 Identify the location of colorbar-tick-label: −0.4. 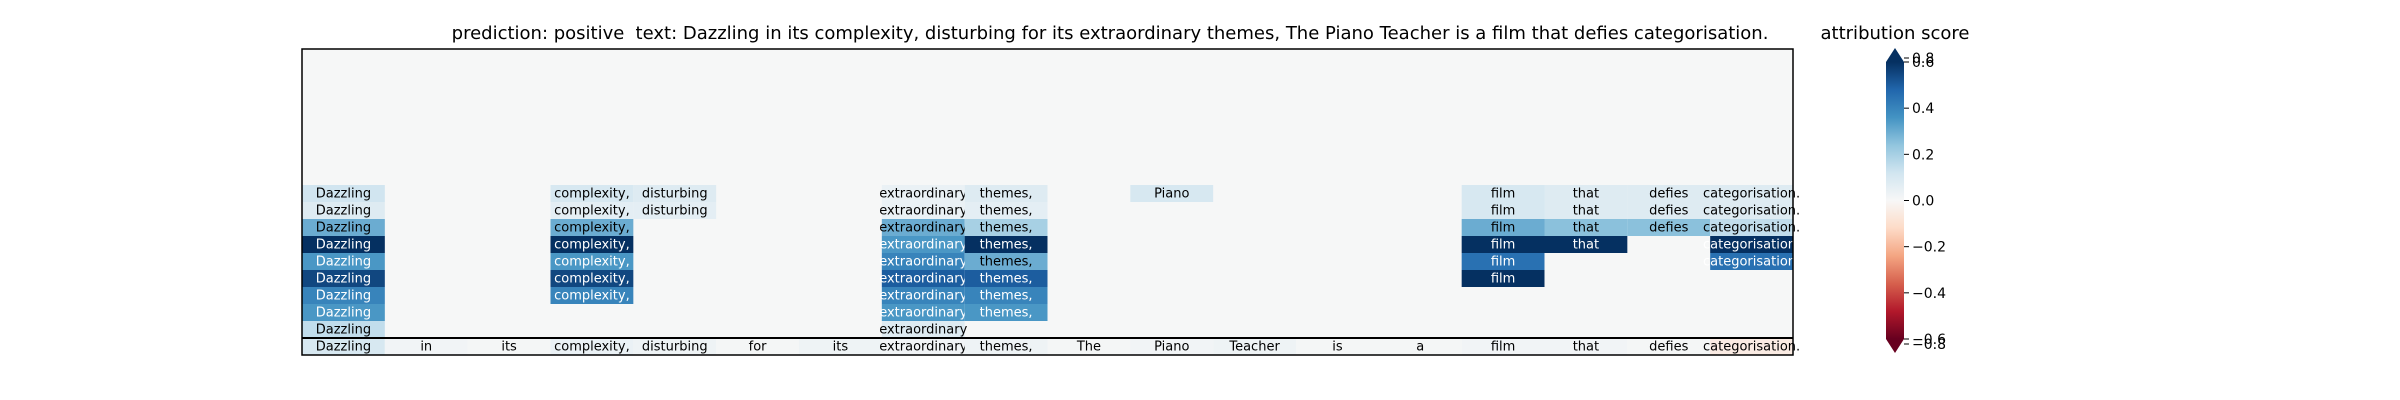
(1929, 294).